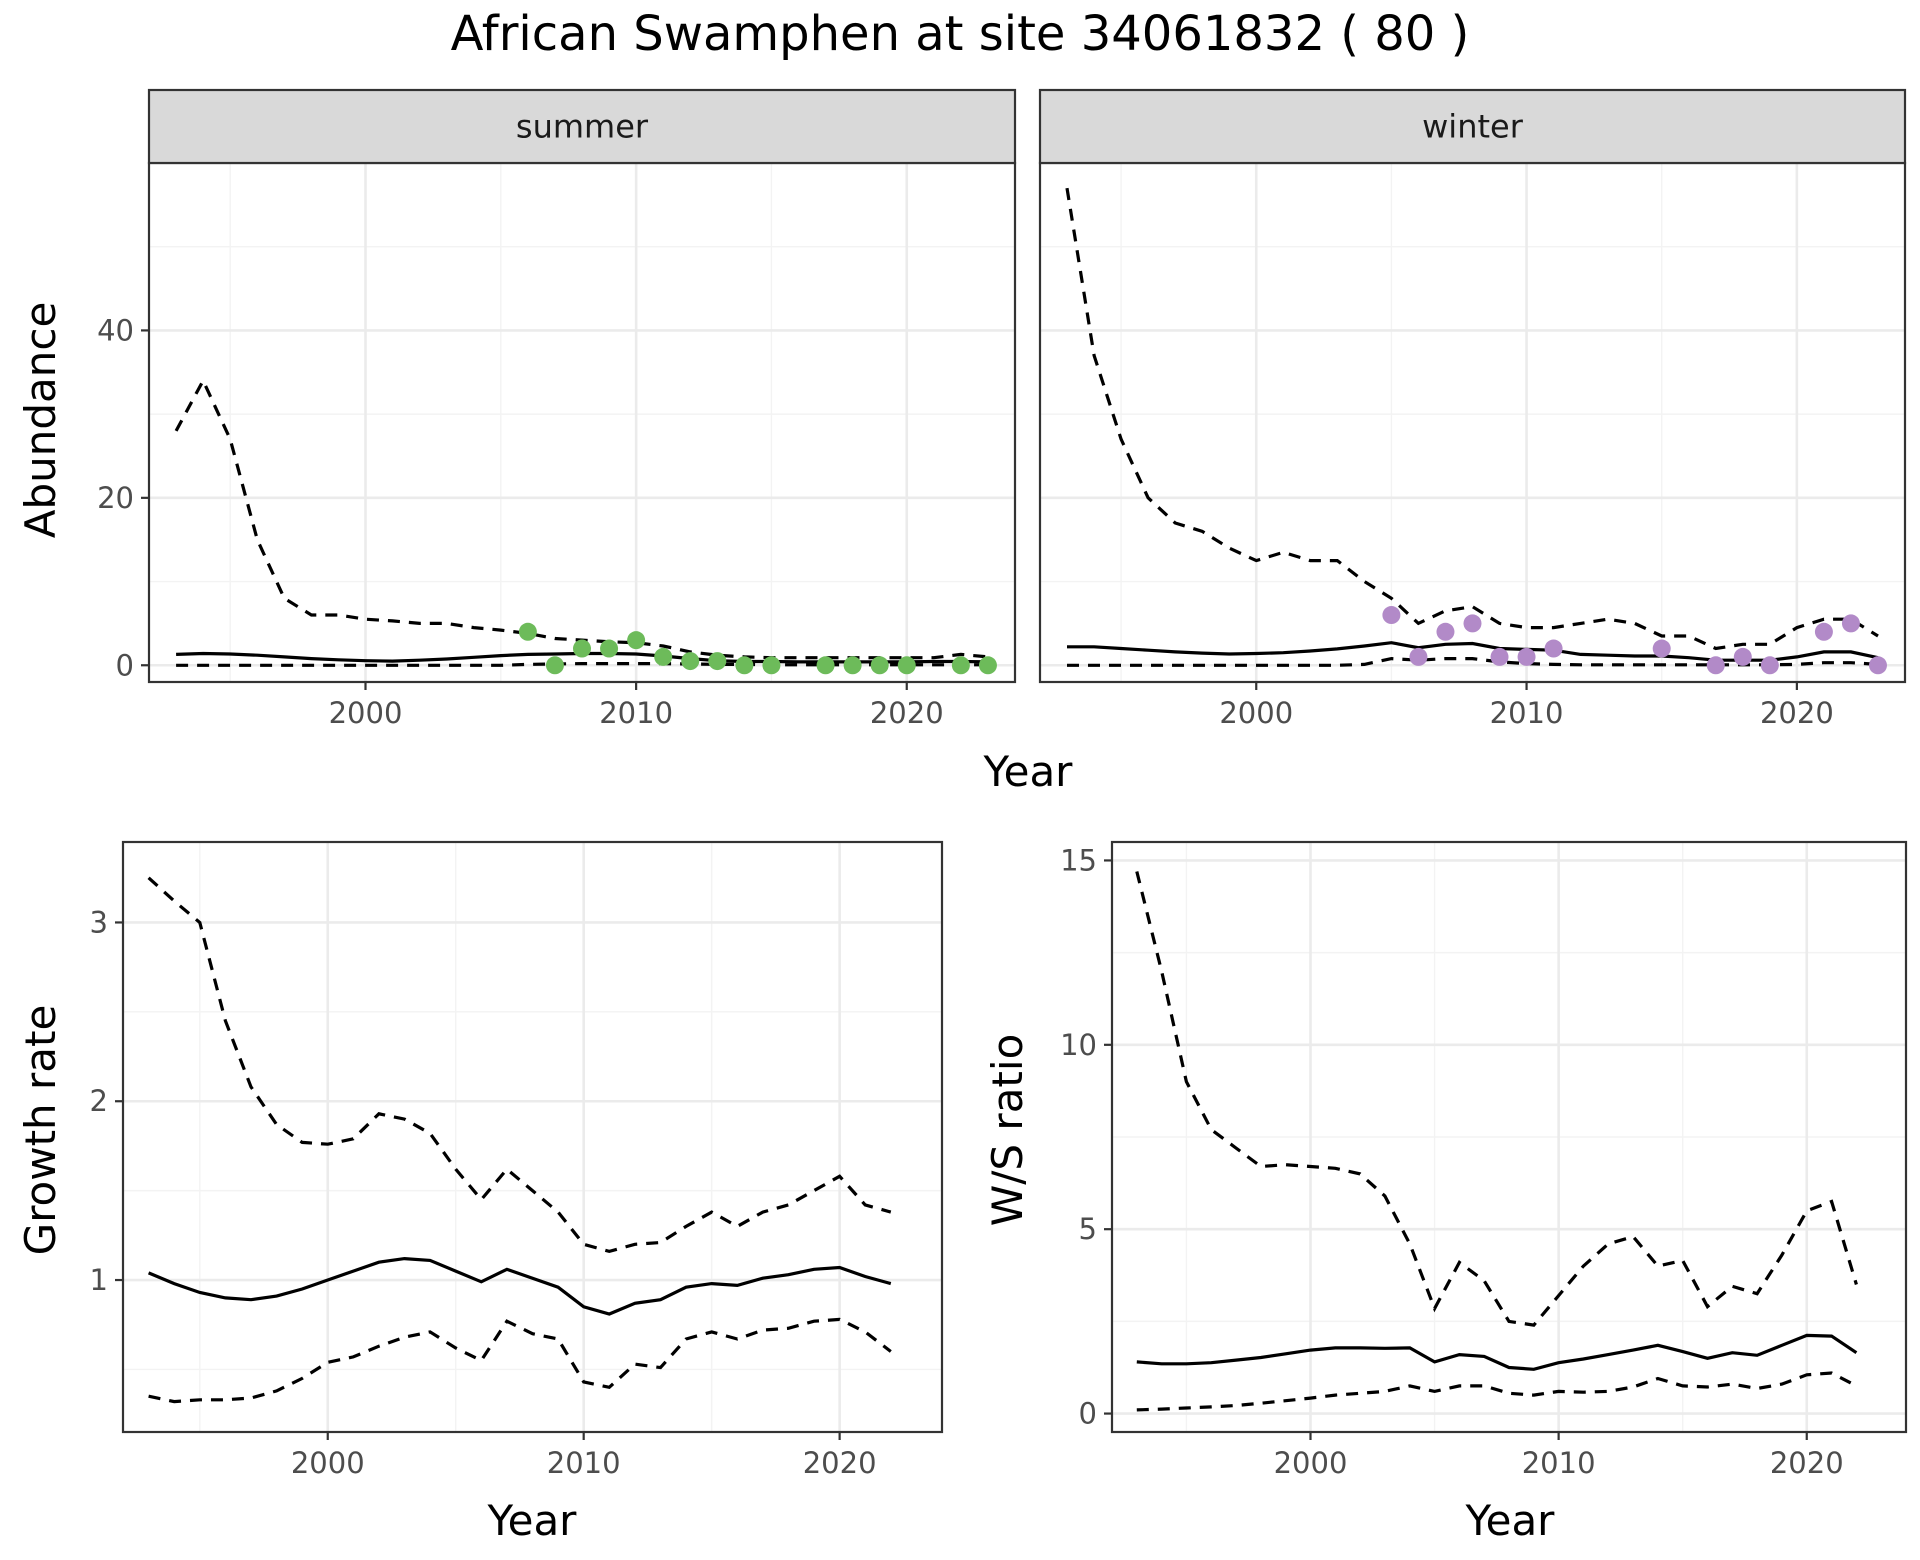  I want to click on abundance-y-axis-title: Abundance, so click(40, 420).